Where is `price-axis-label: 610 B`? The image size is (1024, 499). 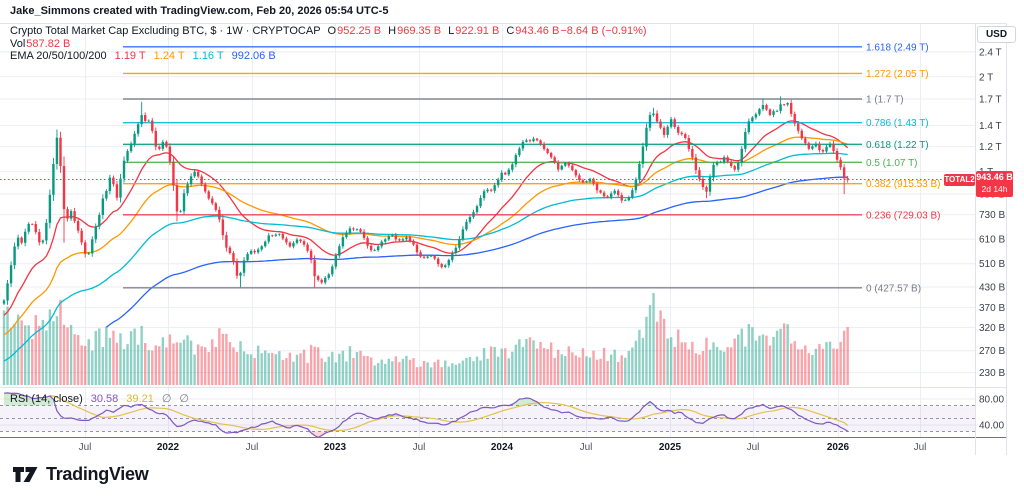
price-axis-label: 610 B is located at coordinates (992, 240).